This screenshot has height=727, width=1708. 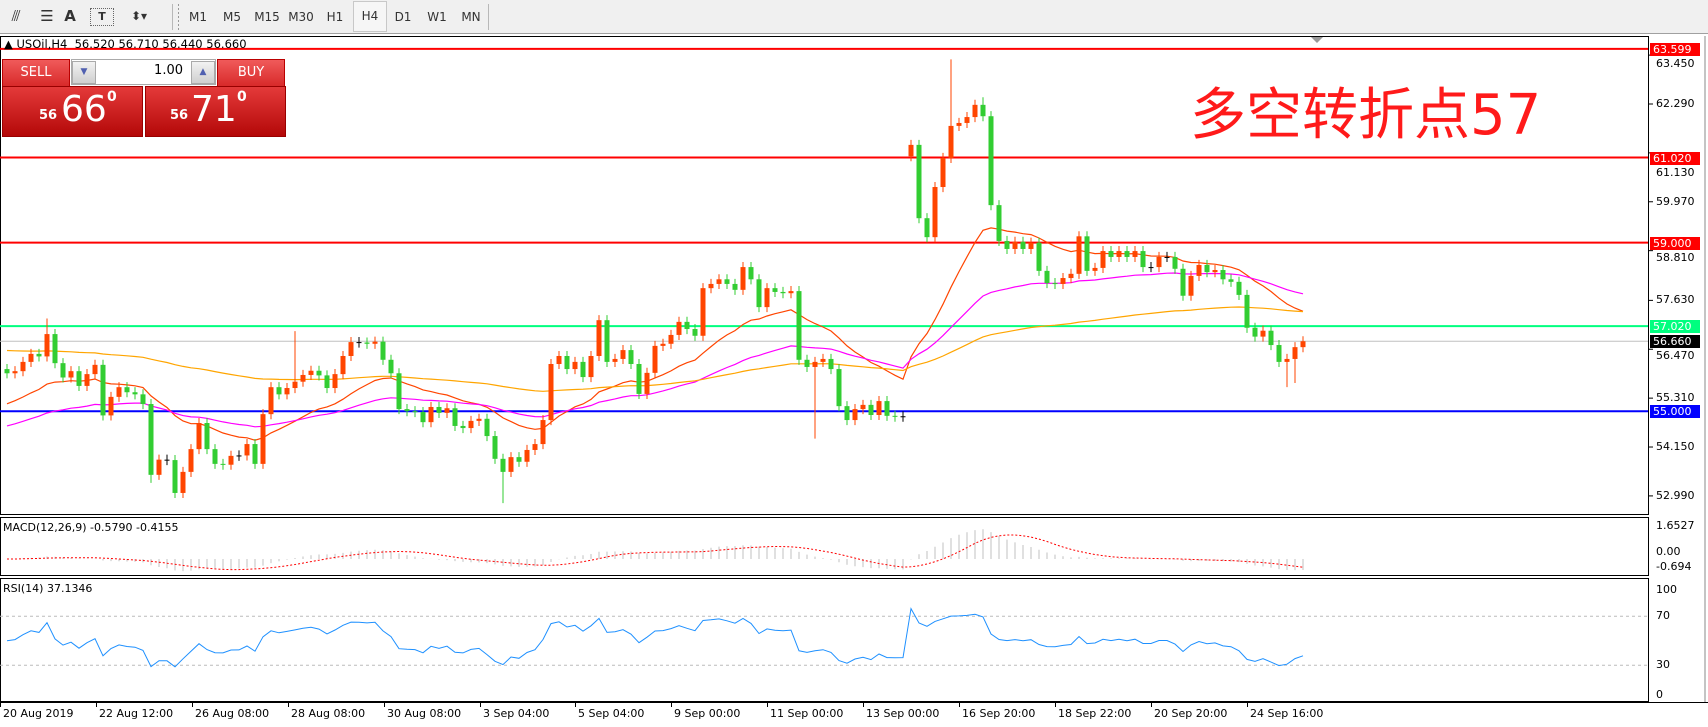 I want to click on arrows-dropdown-icon: ⬍▾, so click(x=139, y=16).